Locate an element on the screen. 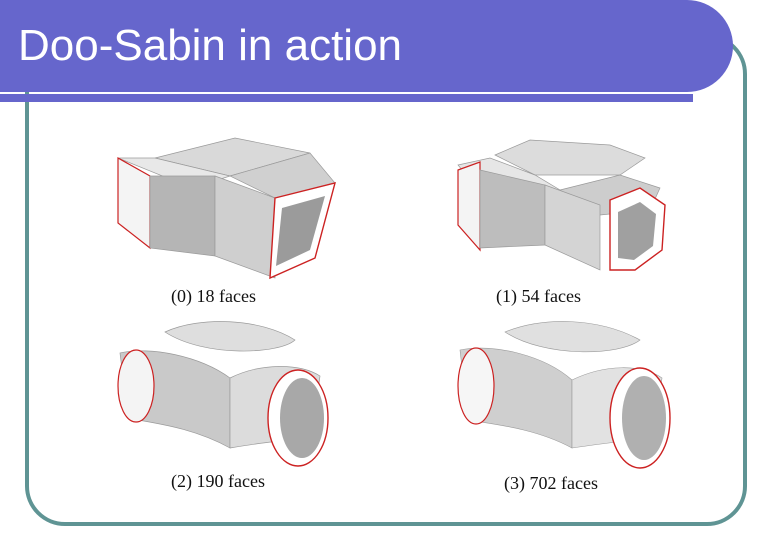  slide-title: Doo-Sabin in action is located at coordinates (210, 45).